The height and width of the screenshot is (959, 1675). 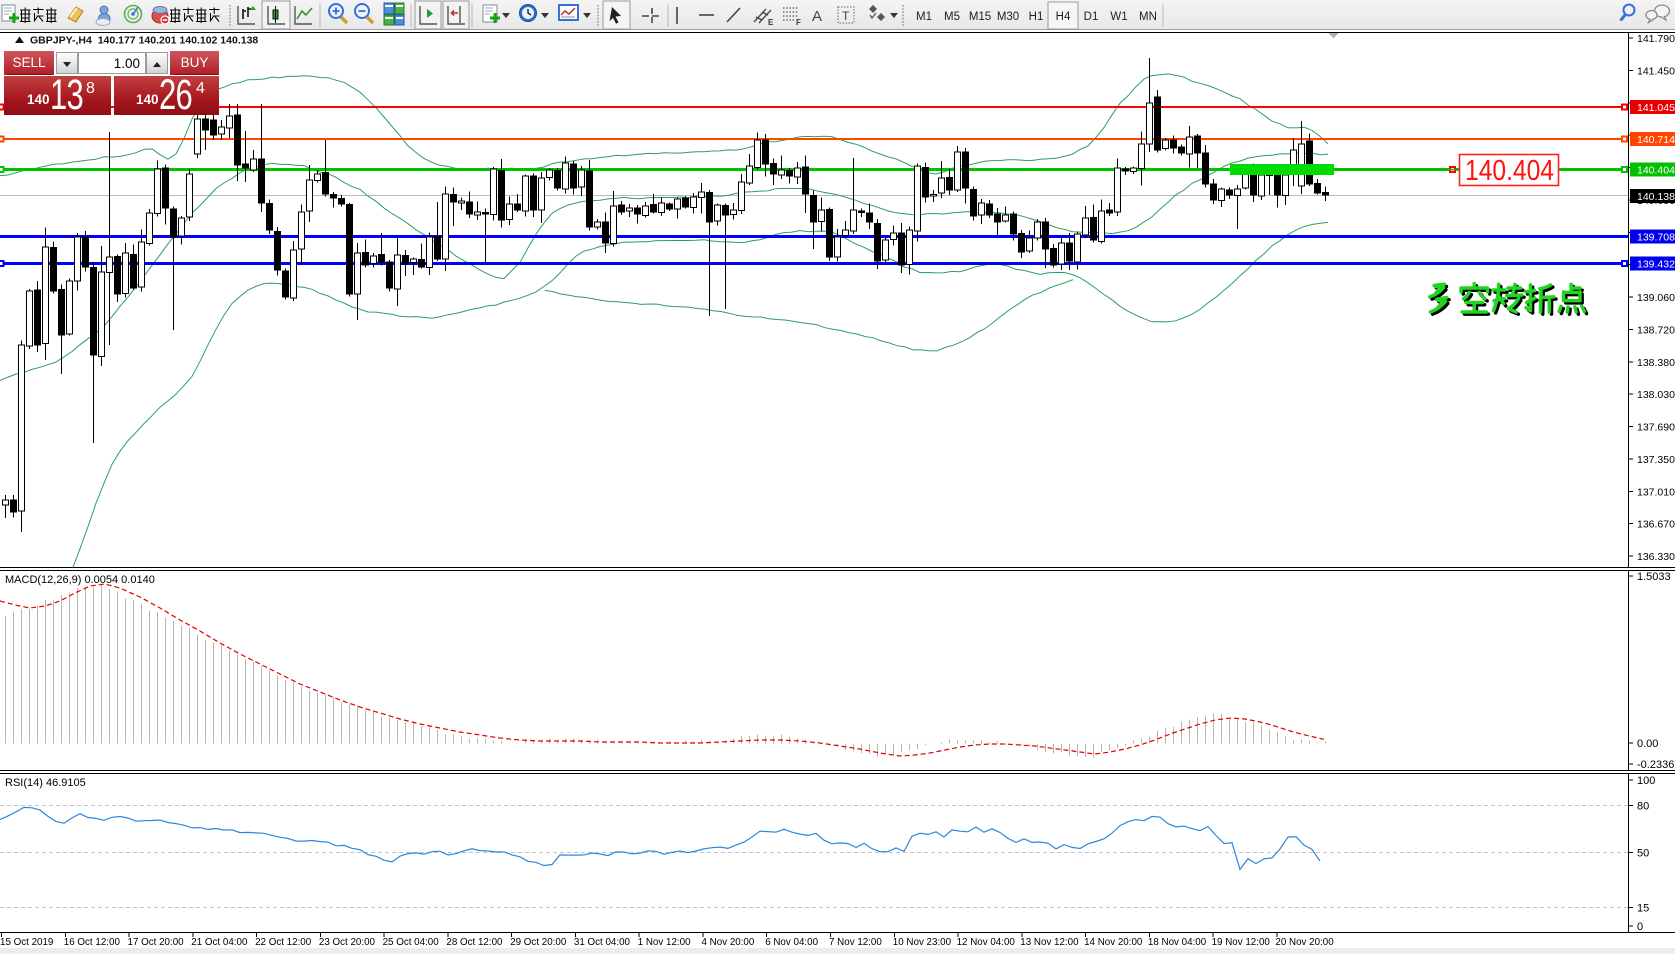 I want to click on svg-text: M5, so click(x=952, y=17).